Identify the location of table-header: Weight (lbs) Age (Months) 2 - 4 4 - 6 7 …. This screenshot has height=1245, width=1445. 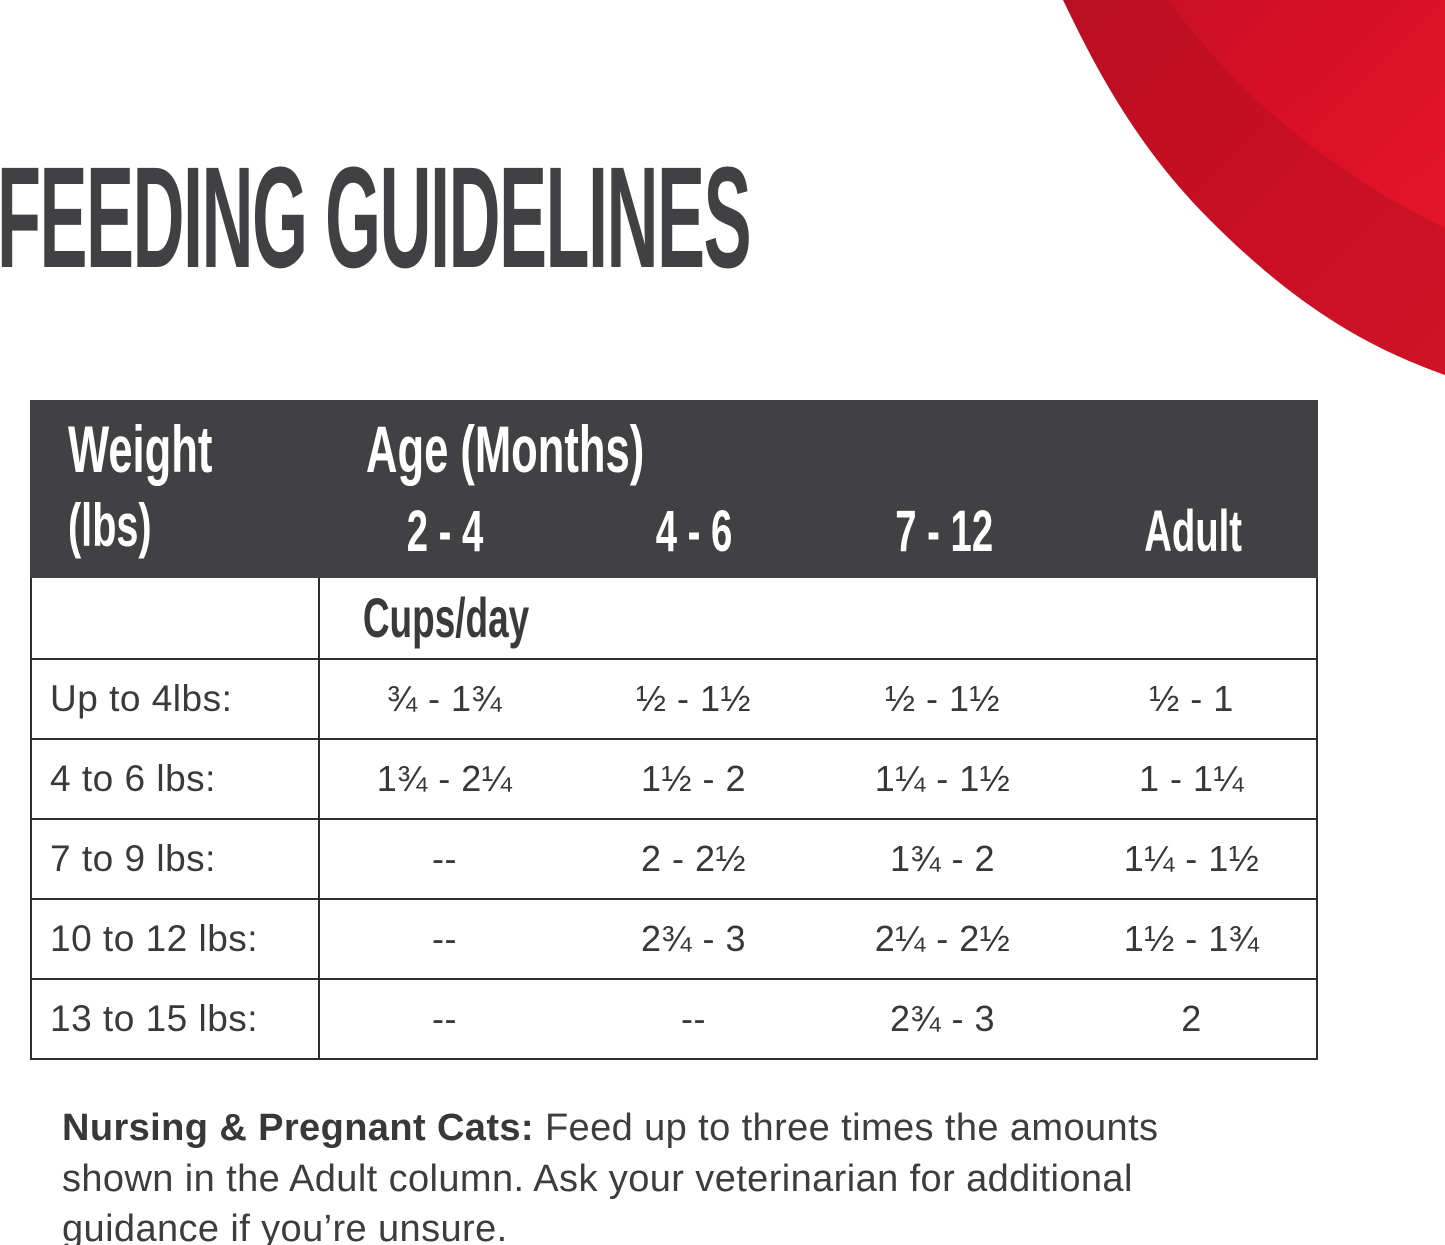
(674, 489).